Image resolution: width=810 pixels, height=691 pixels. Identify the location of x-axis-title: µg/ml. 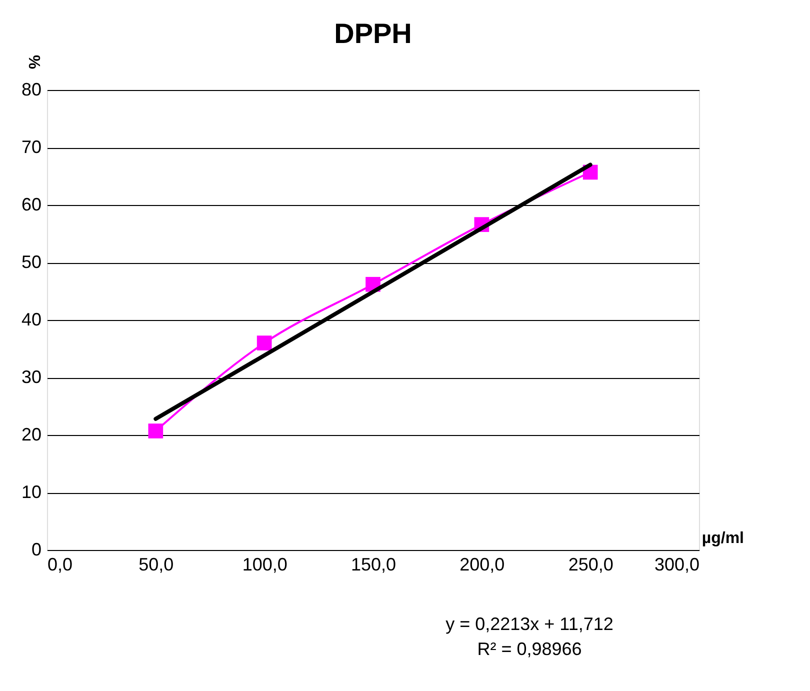
(723, 538).